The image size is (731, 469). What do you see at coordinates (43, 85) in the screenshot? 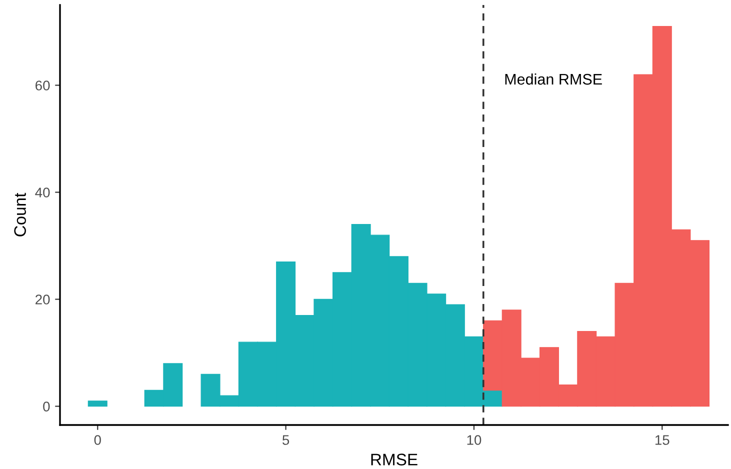
I see `y-tick-label: 60` at bounding box center [43, 85].